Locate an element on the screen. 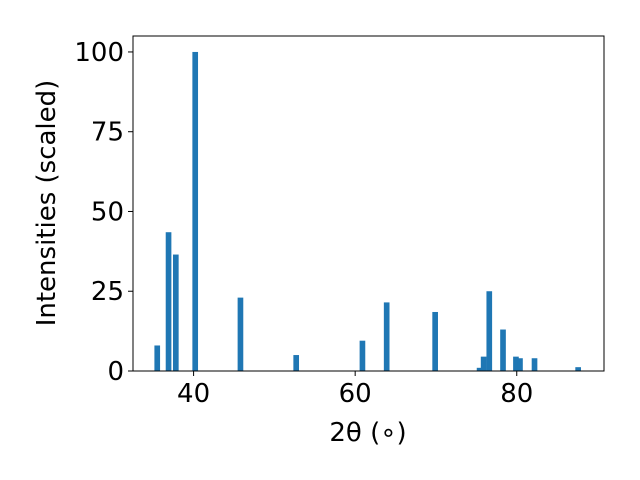 This screenshot has height=480, width=640. x-tick-label: 60 is located at coordinates (355, 394).